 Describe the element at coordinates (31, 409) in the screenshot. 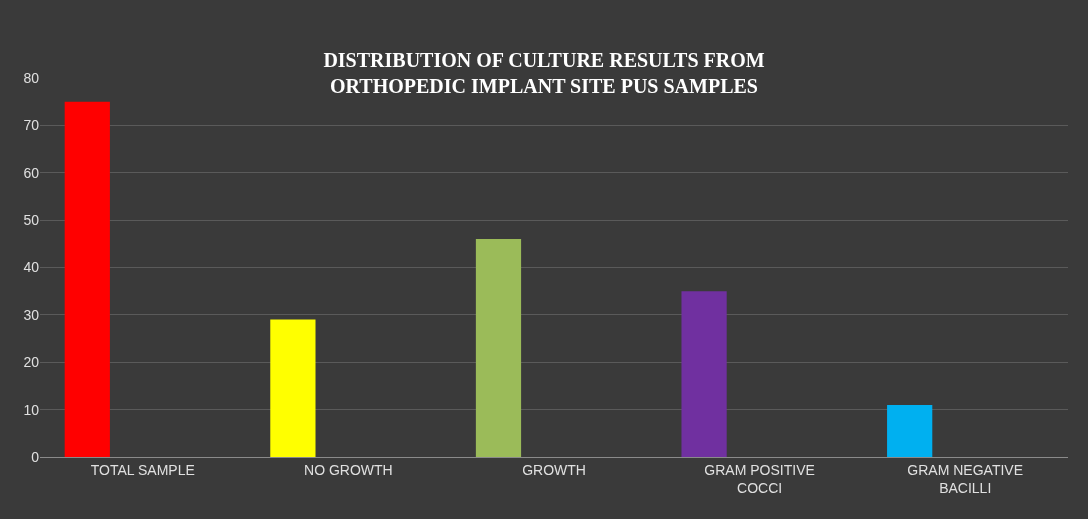

I see `y-tick-label: 10` at that location.